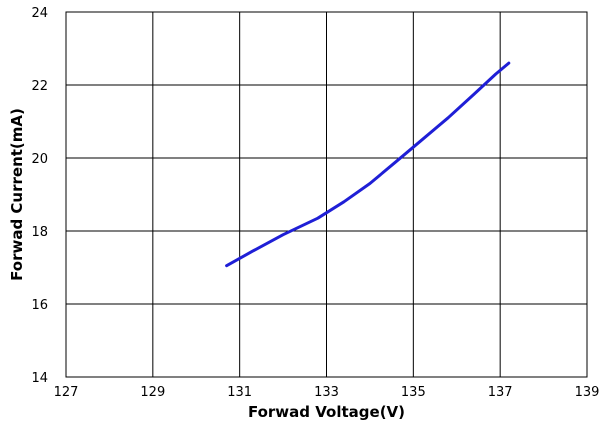  I want to click on x-tick-label: 137, so click(500, 392).